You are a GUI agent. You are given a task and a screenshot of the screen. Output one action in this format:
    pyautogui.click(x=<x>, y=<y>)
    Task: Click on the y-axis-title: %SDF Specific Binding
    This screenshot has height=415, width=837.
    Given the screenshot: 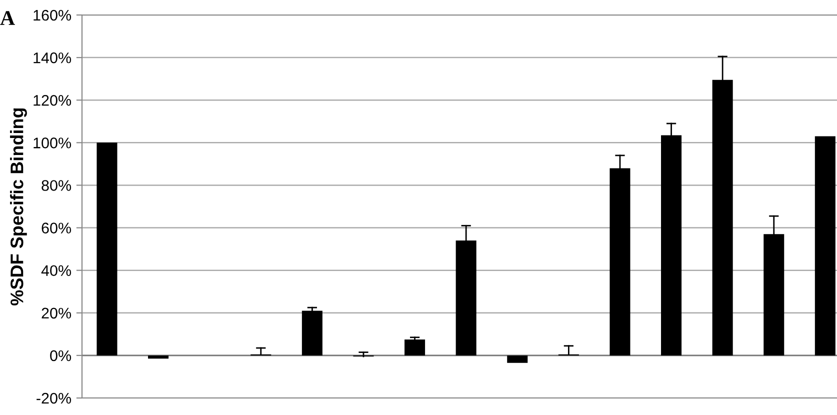 What is the action you would take?
    pyautogui.click(x=18, y=207)
    